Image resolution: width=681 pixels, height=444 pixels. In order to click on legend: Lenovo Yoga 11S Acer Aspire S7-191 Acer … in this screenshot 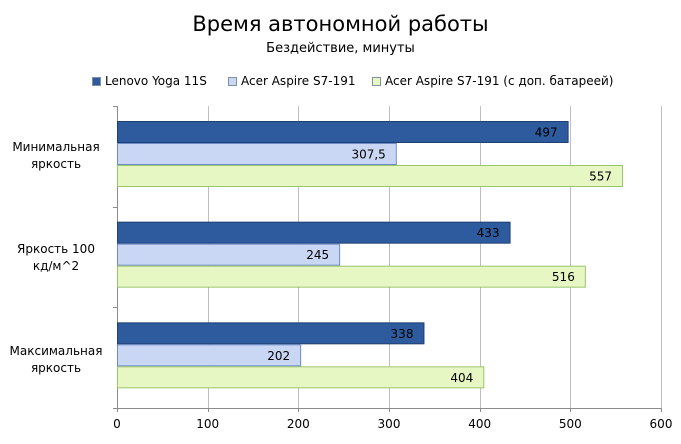, I will do `click(340, 82)`.